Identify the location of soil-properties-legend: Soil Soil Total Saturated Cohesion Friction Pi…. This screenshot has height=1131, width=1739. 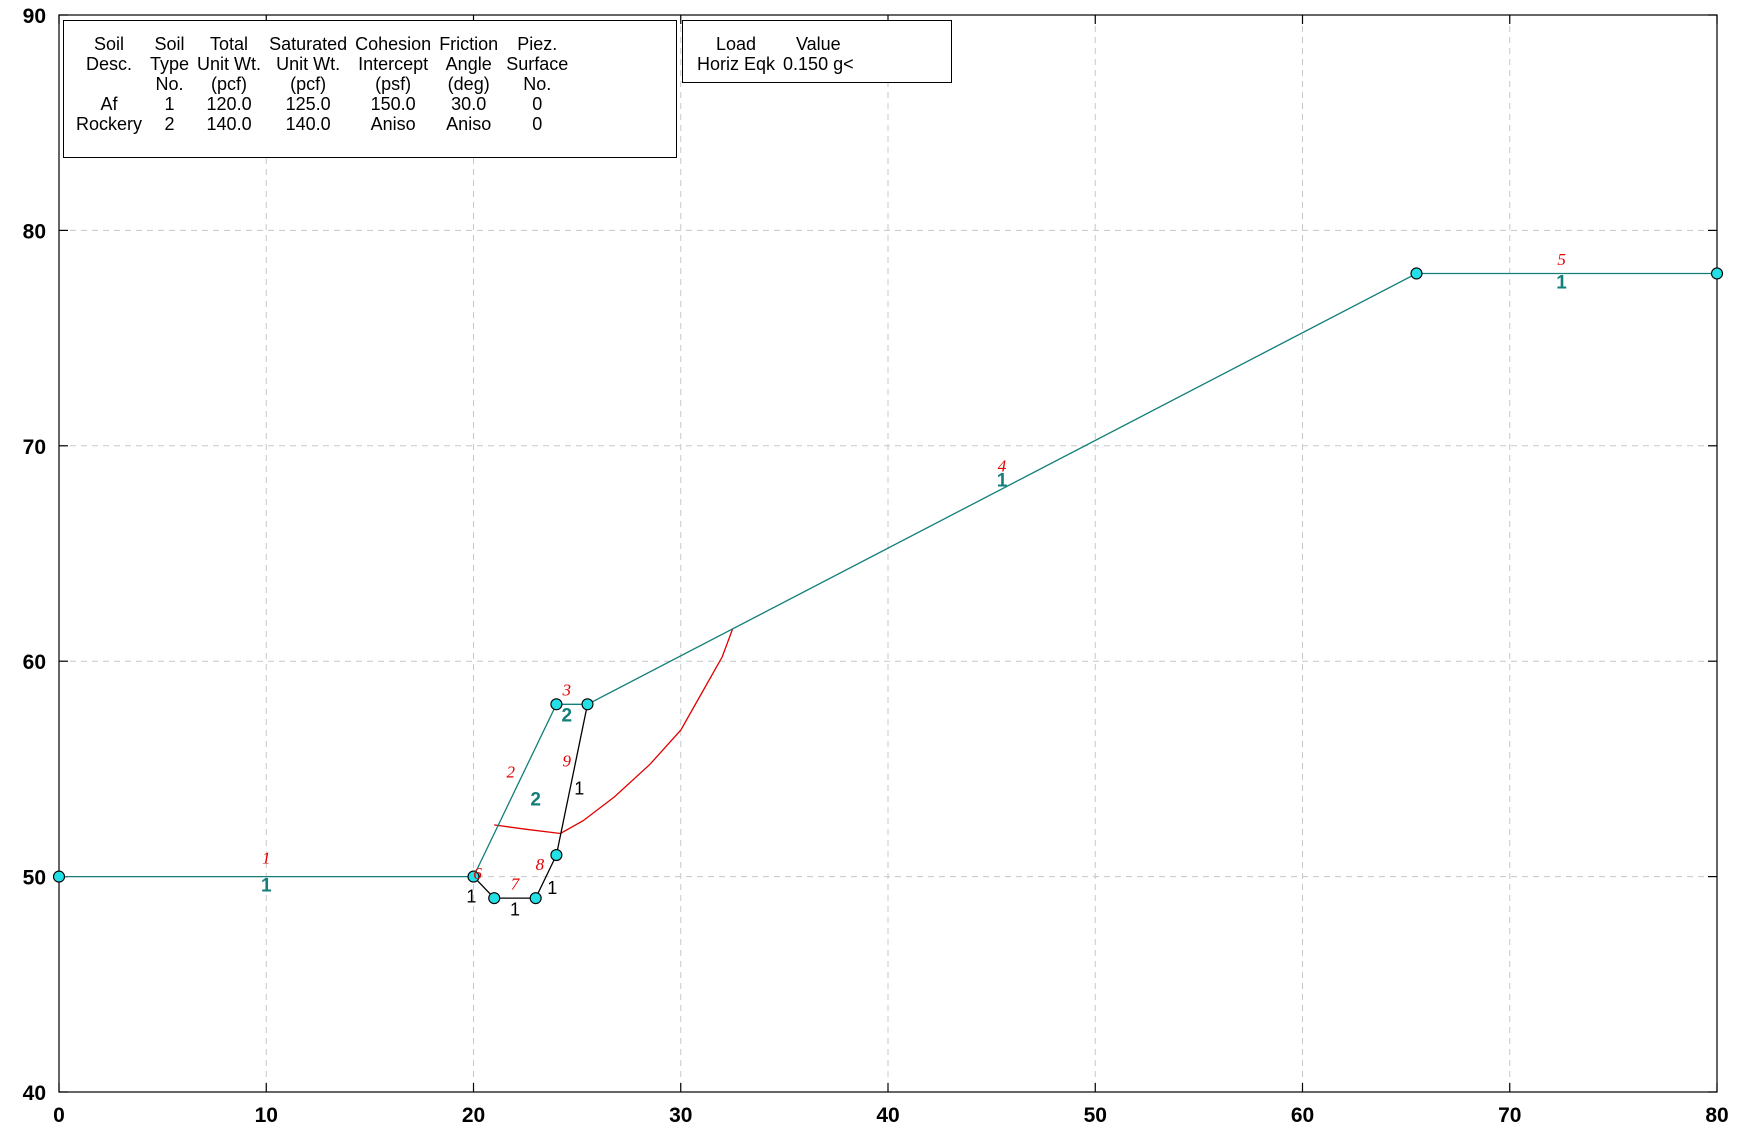
(370, 89).